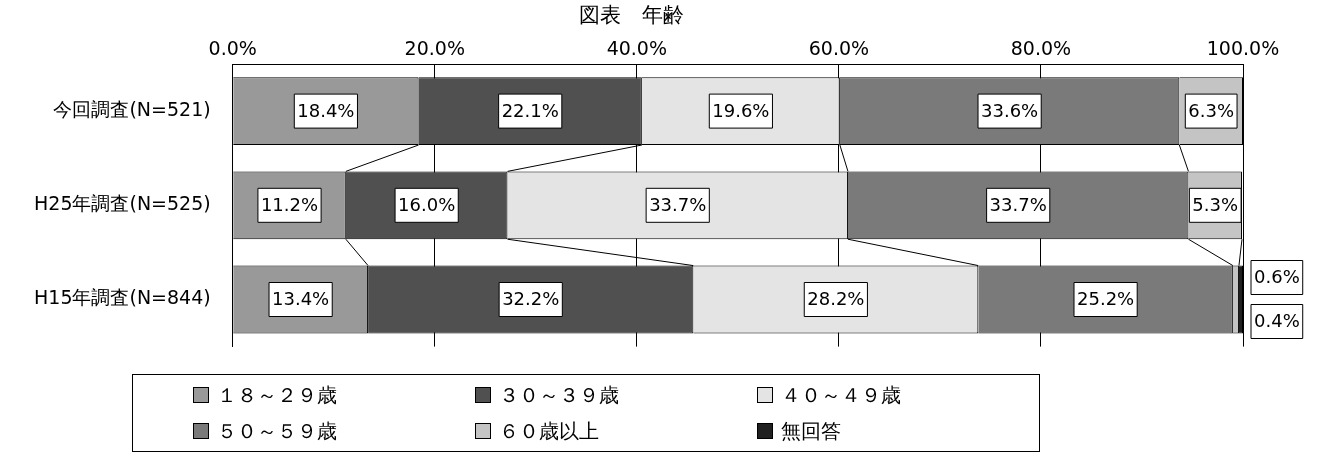  What do you see at coordinates (232, 47) in the screenshot?
I see `x-tick-label: 0.0%` at bounding box center [232, 47].